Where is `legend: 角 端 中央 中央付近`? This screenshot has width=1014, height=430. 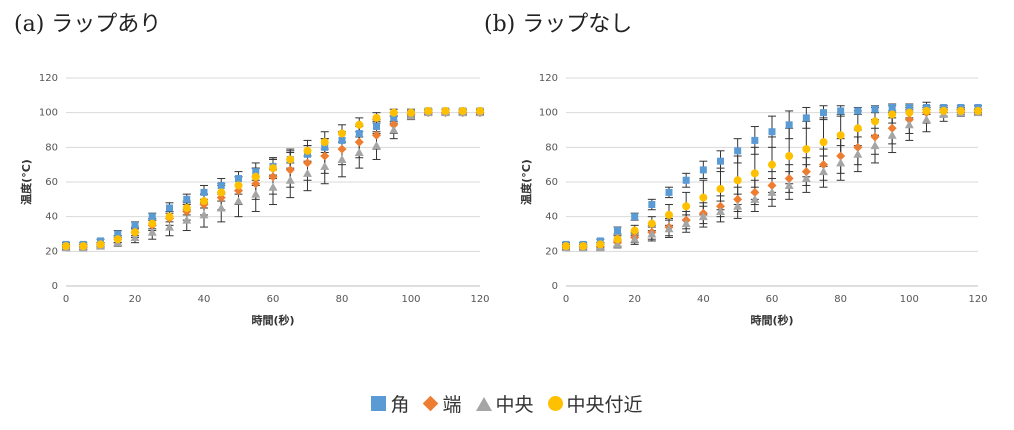 legend: 角 端 中央 中央付近 is located at coordinates (507, 403).